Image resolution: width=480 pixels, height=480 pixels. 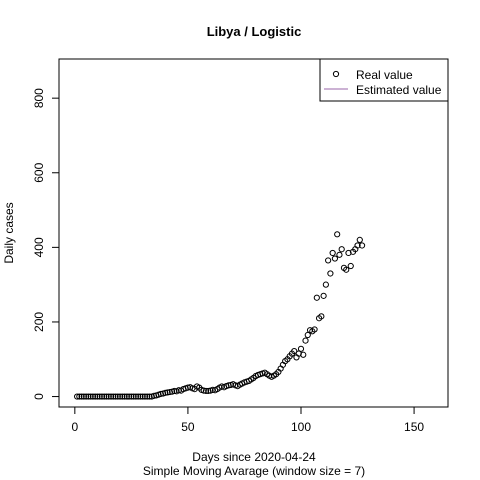 What do you see at coordinates (254, 457) in the screenshot?
I see `x-axis-label: Days since 2020-04-24` at bounding box center [254, 457].